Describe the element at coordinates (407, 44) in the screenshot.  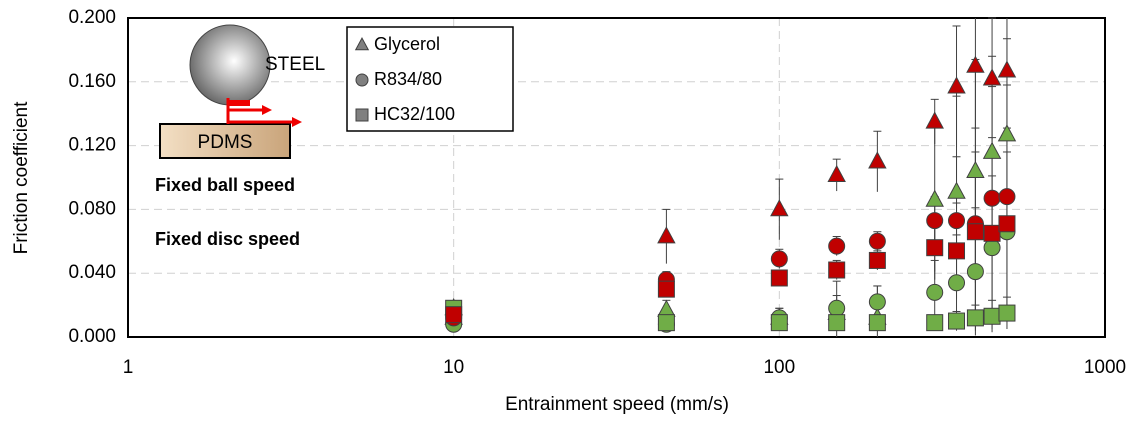
I see `legend-label: Glycerol` at that location.